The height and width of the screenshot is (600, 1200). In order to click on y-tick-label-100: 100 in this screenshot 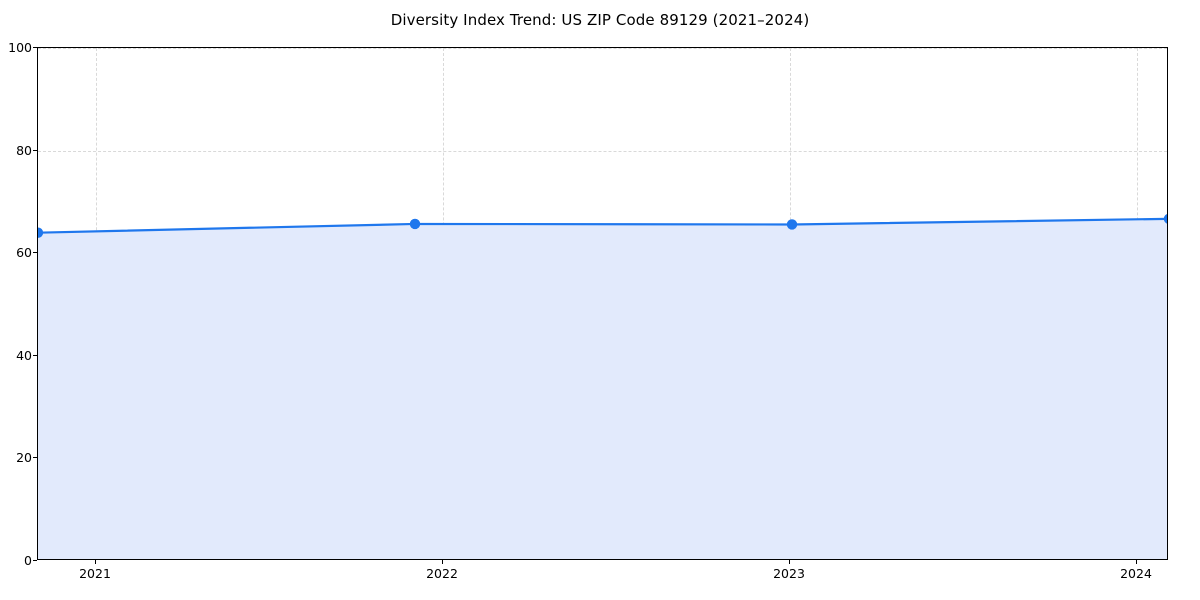, I will do `click(20, 47)`.